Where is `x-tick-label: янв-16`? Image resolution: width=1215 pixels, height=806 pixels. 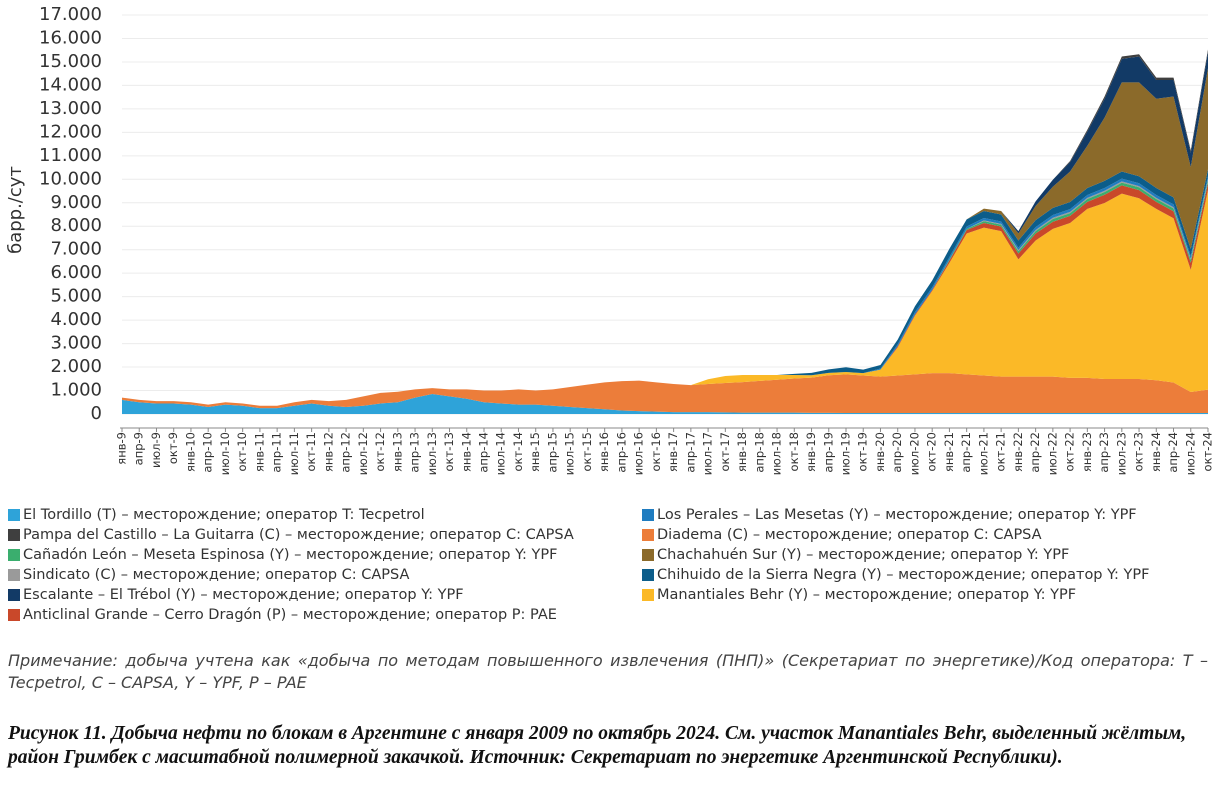 x-tick-label: янв-16 is located at coordinates (604, 452).